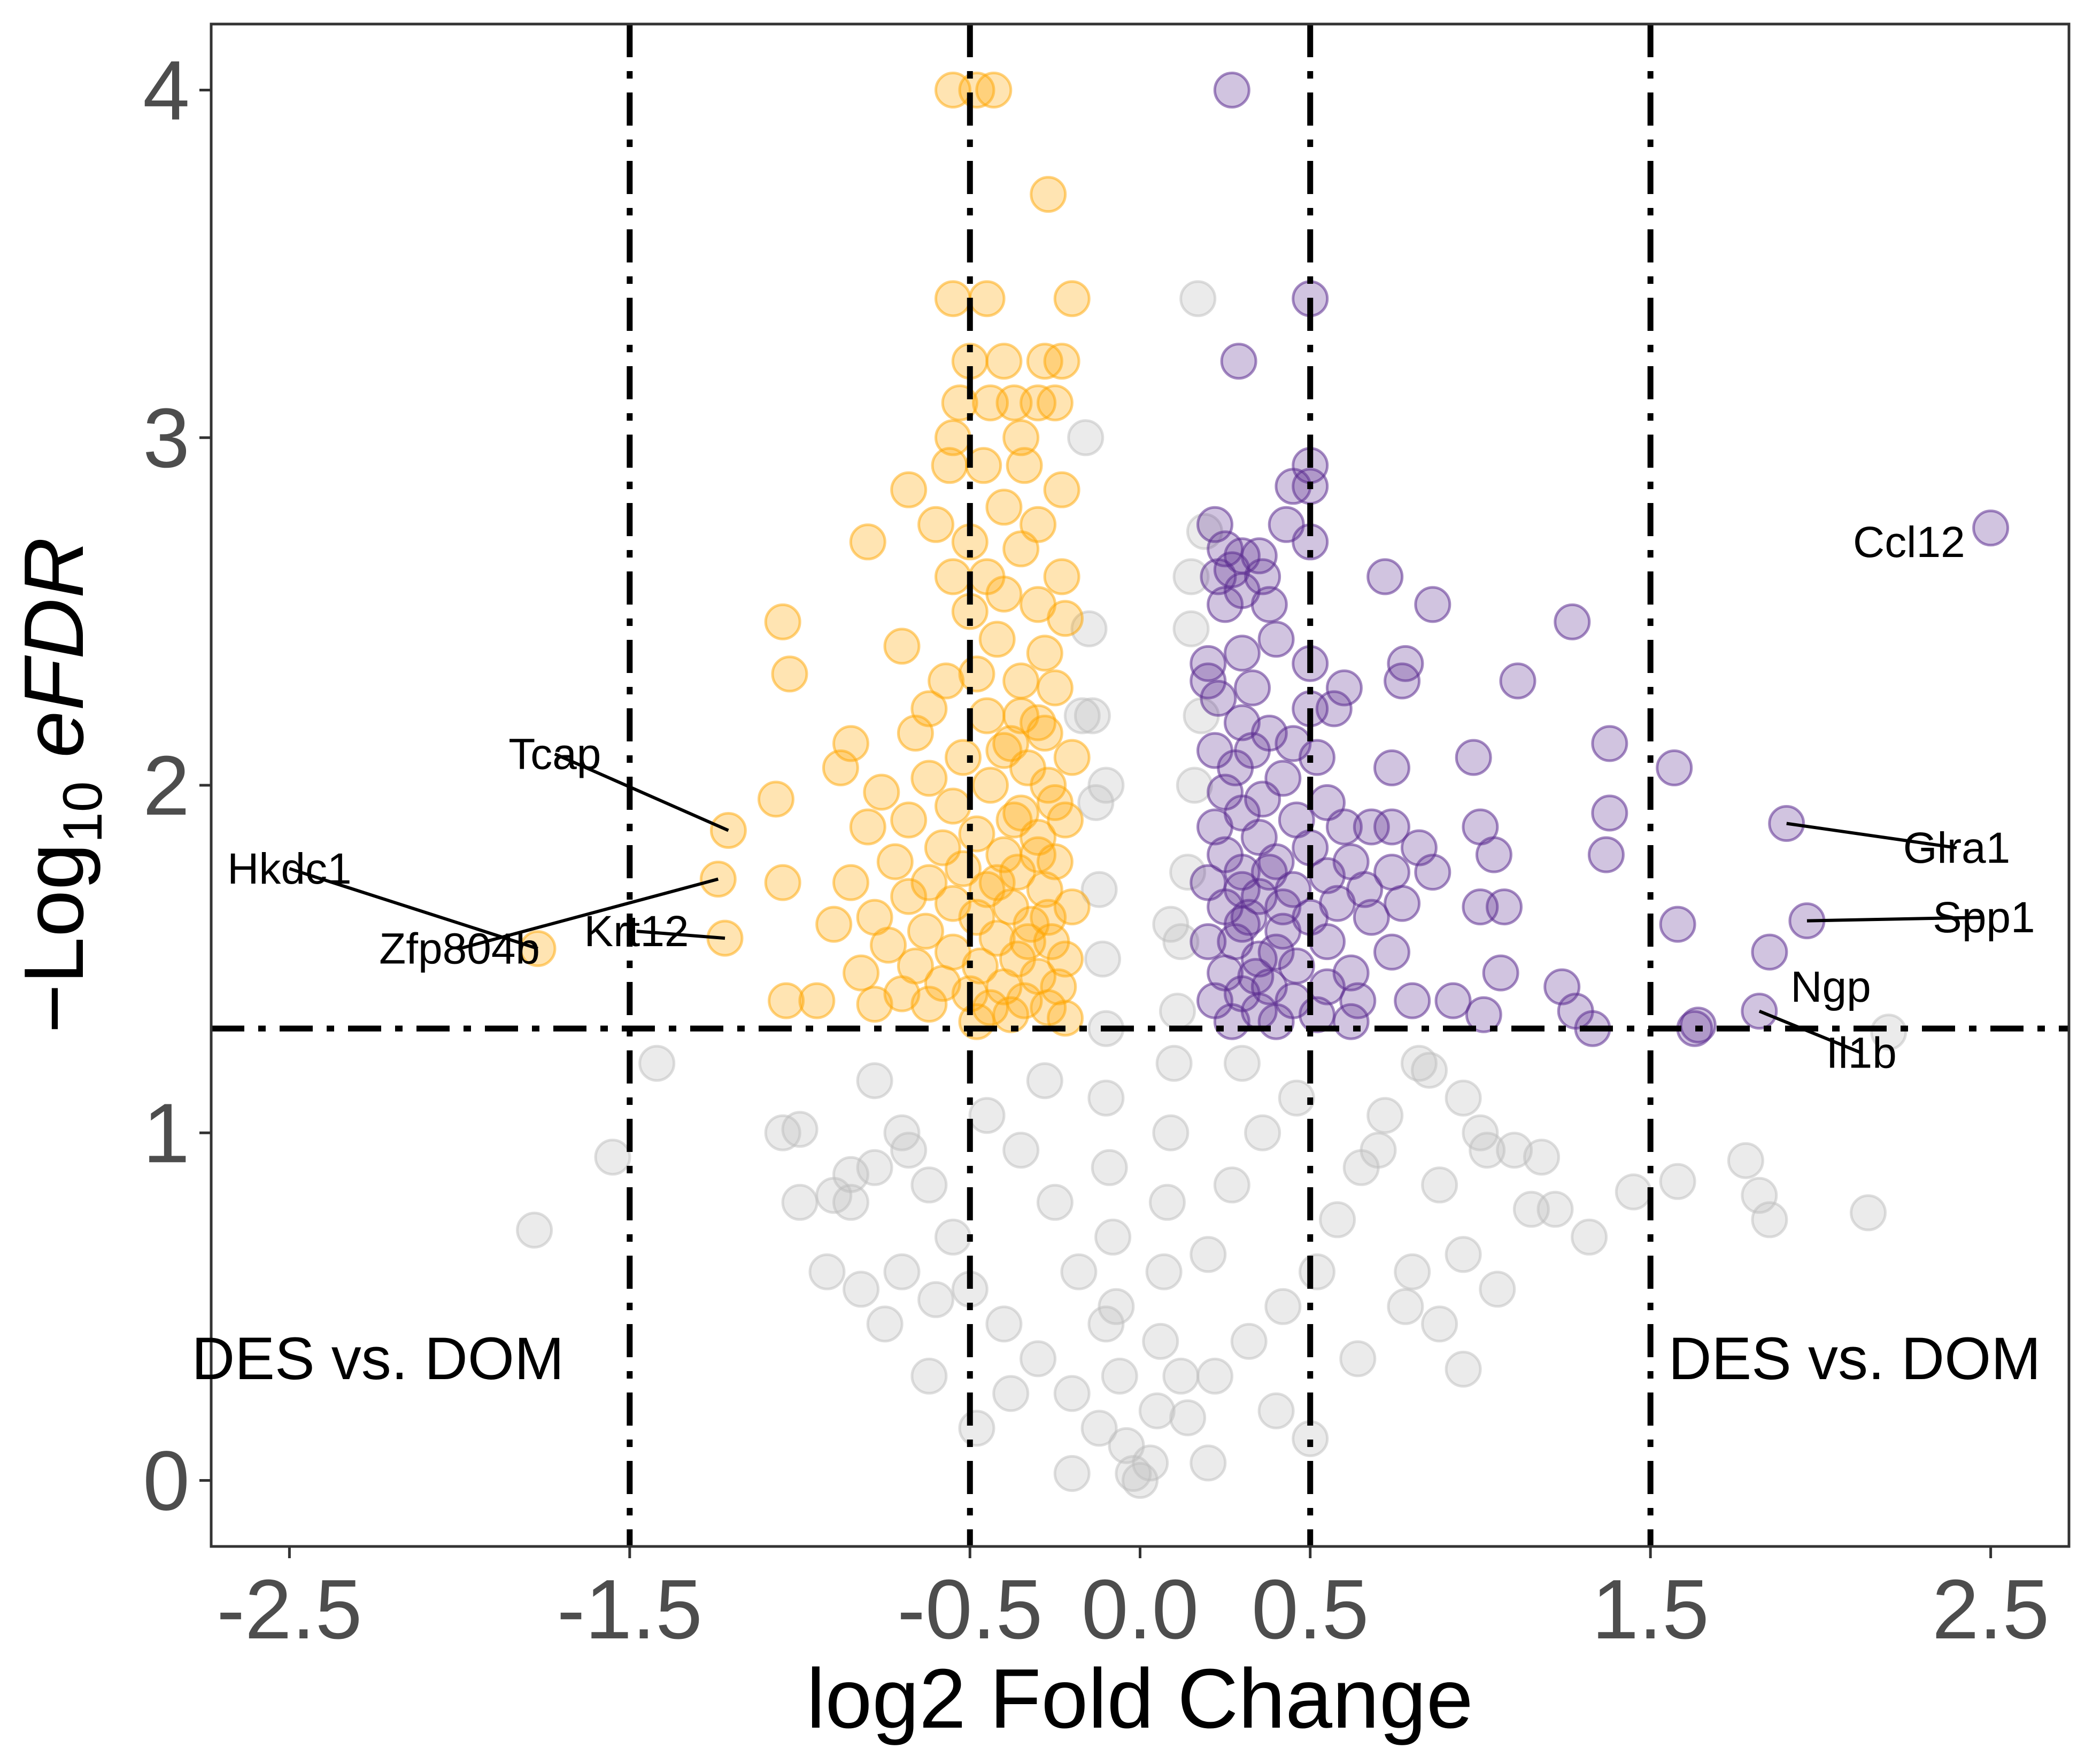 The height and width of the screenshot is (1764, 2085). Describe the element at coordinates (459, 949) in the screenshot. I see `gene-label: Zfp804b` at that location.